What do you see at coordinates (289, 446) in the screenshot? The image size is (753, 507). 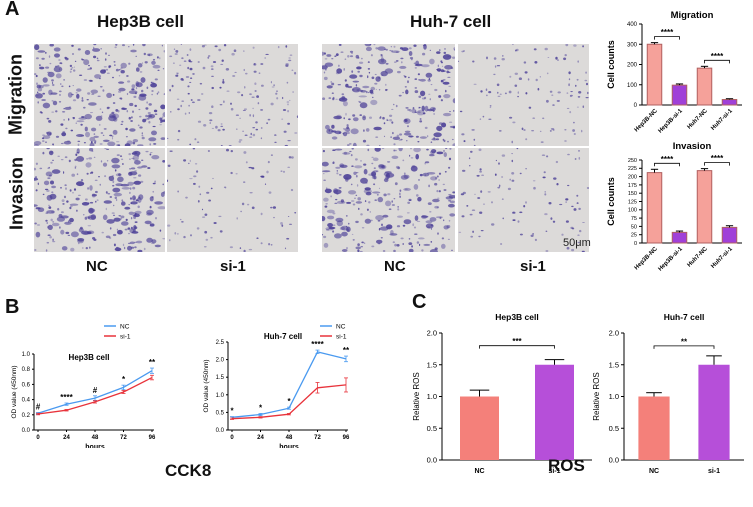 I see `x-axis-label: hours` at bounding box center [289, 446].